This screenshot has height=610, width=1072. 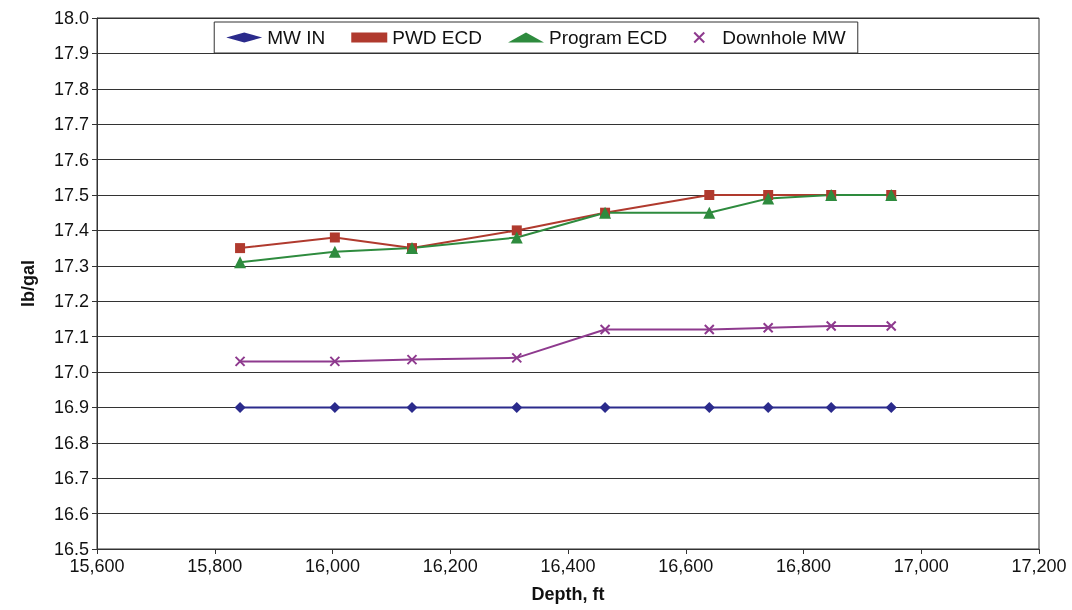 What do you see at coordinates (450, 566) in the screenshot?
I see `x-tick-label: 16,200` at bounding box center [450, 566].